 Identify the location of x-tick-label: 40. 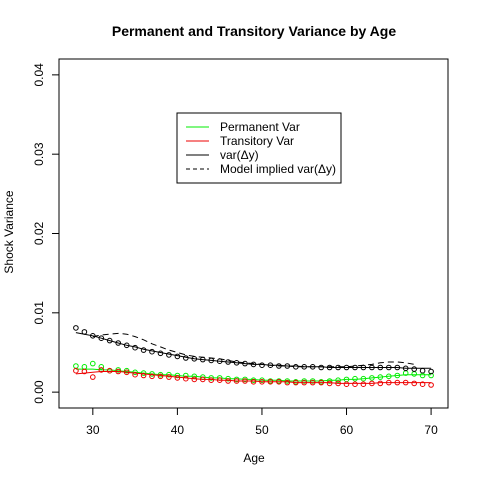
(178, 430).